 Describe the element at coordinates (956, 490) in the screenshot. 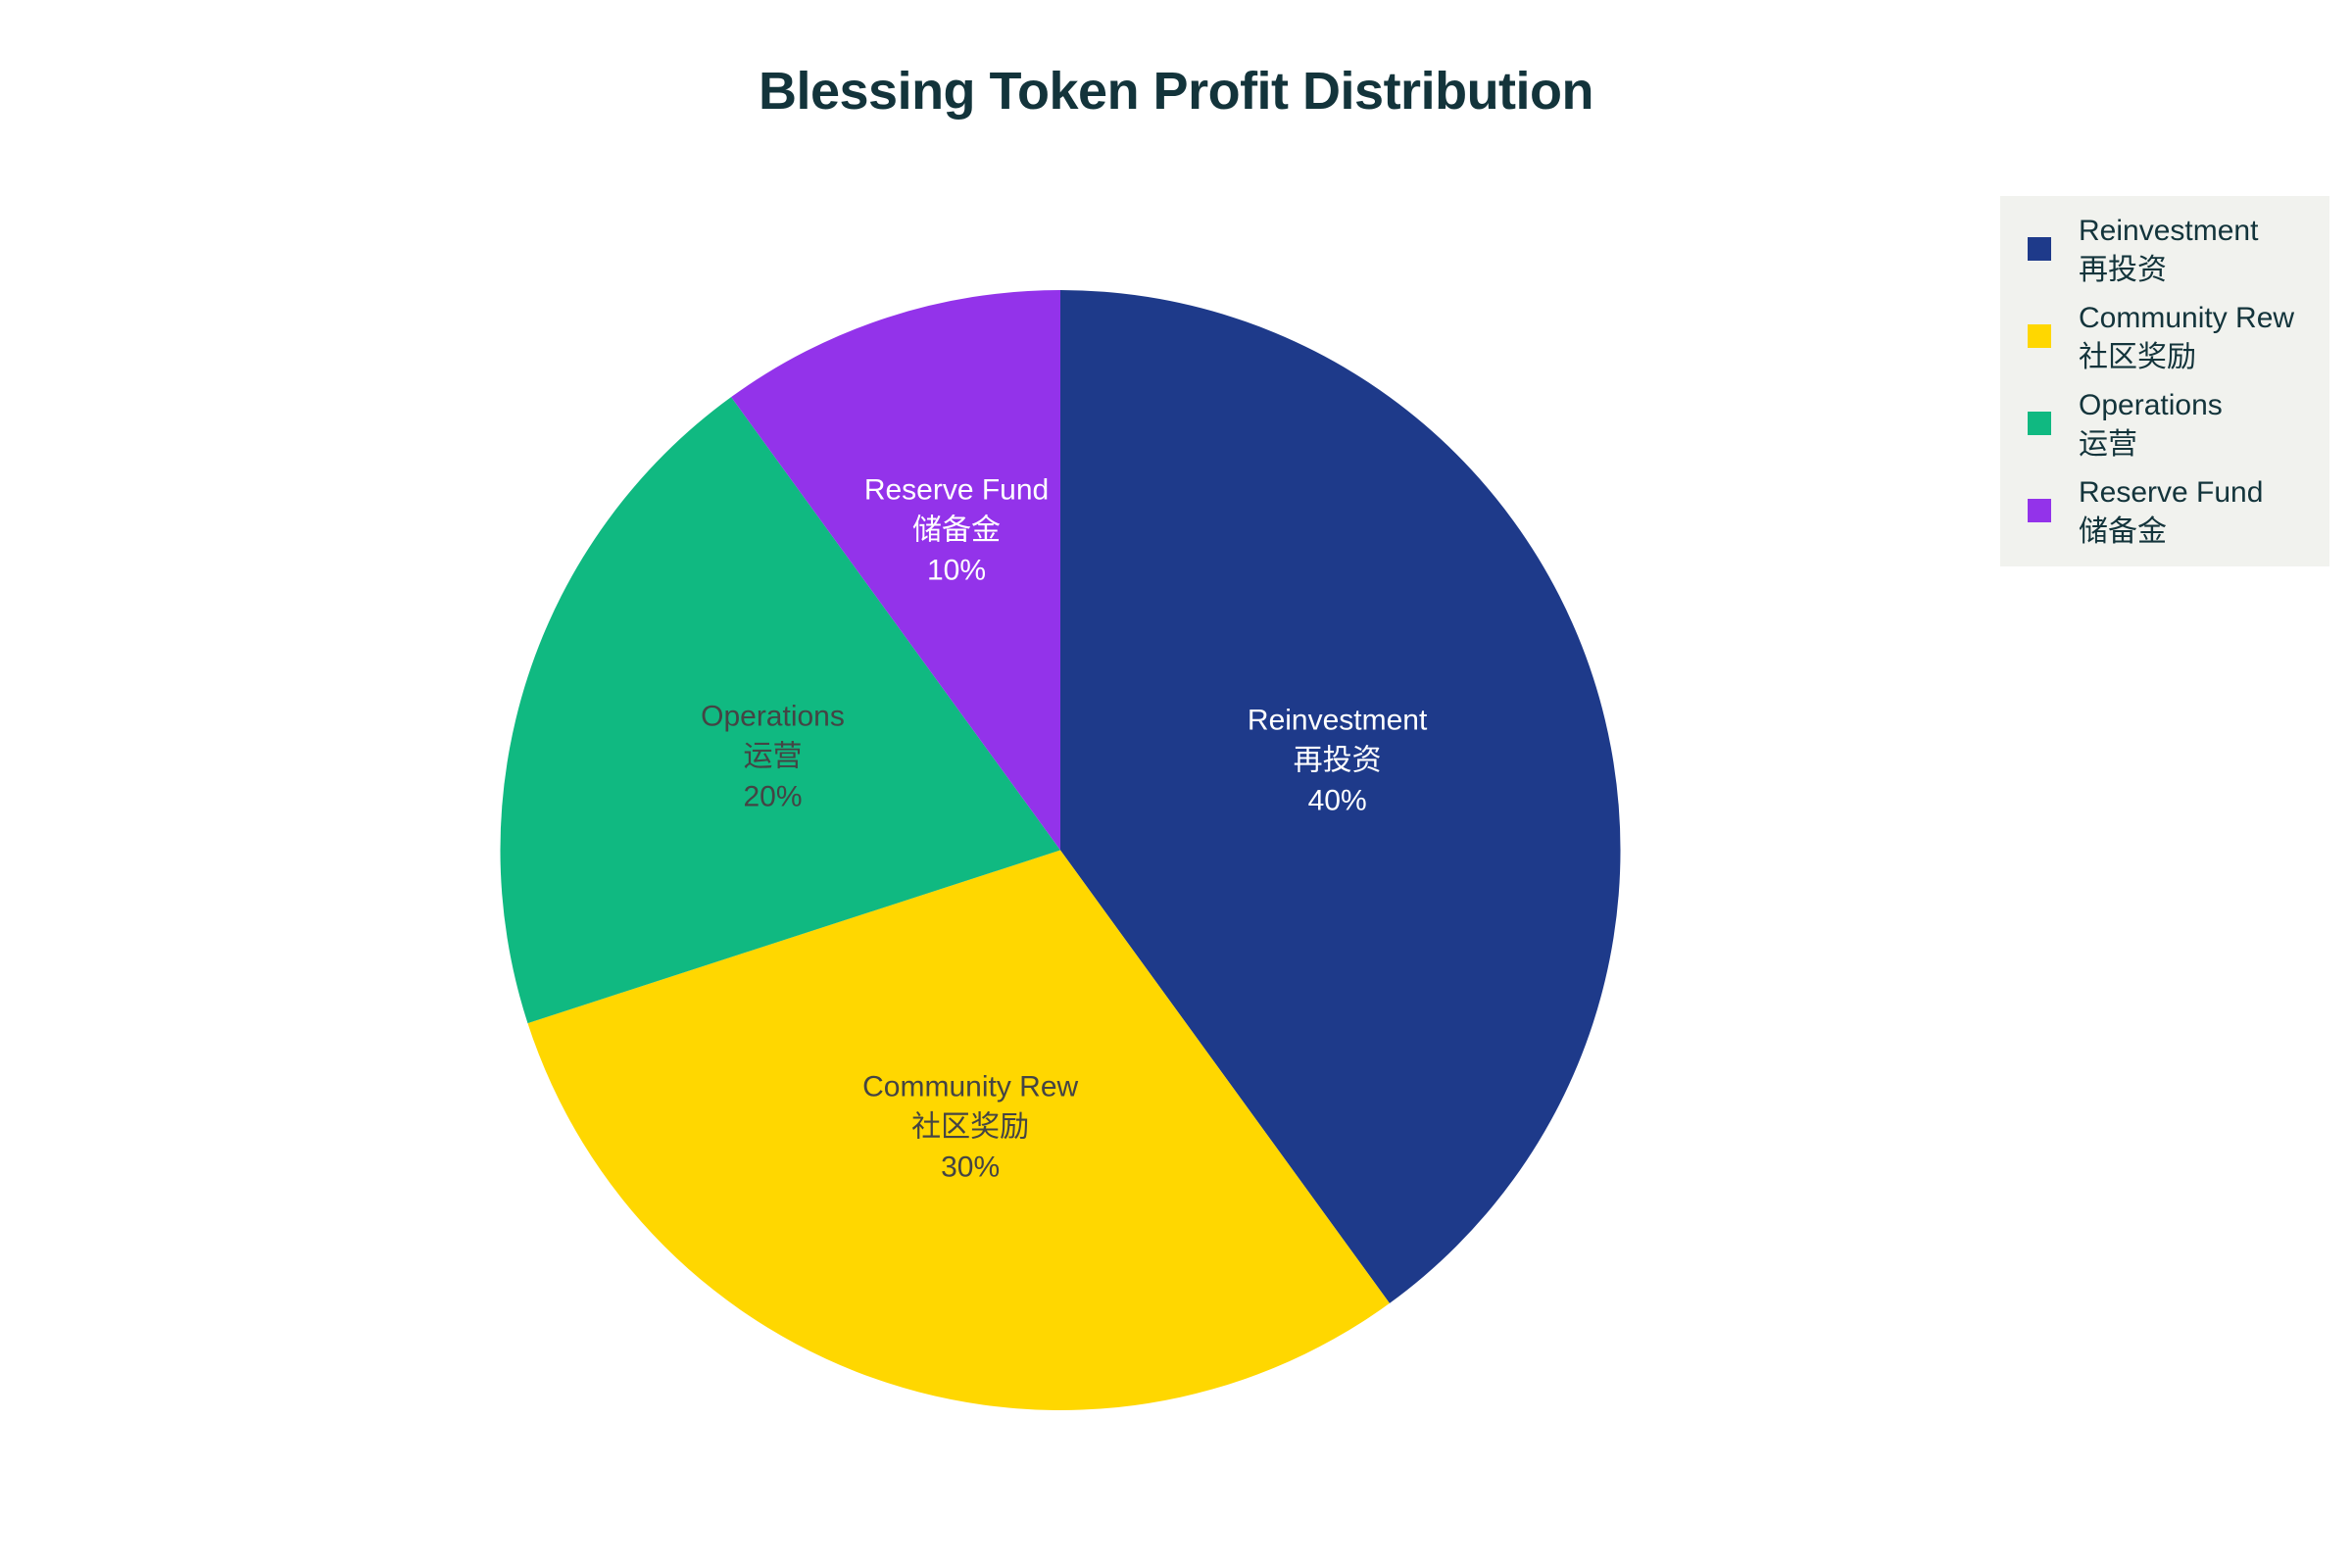

I see `slice-label-name-en: Reserve Fund` at that location.